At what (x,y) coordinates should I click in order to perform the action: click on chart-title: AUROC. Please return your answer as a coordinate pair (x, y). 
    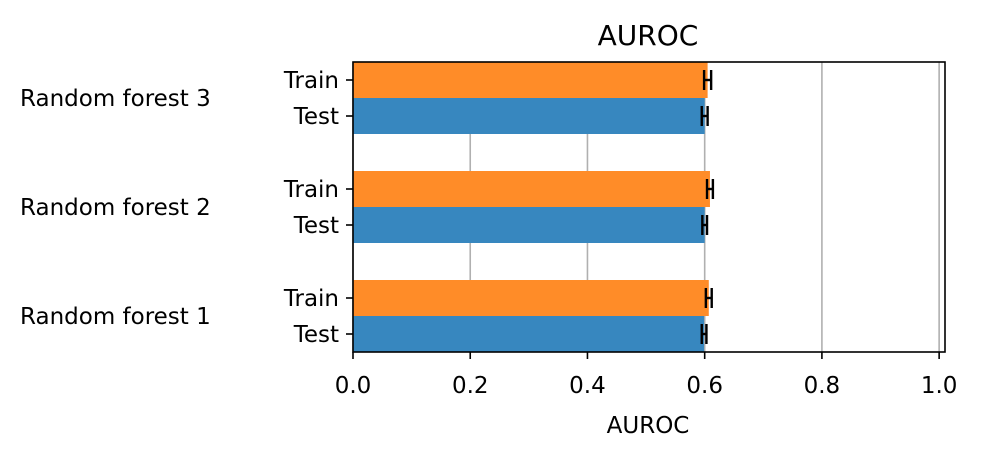
    Looking at the image, I should click on (648, 35).